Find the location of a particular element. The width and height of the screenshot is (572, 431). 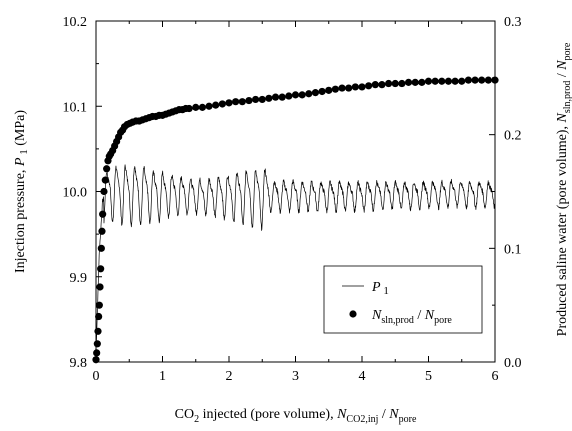

legend-box is located at coordinates (403, 299).